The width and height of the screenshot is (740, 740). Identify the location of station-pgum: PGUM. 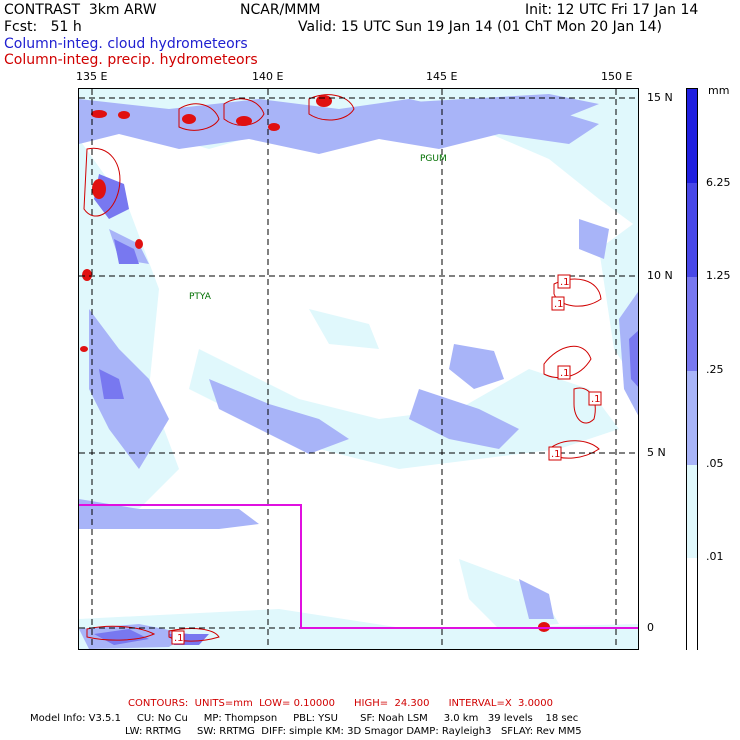
(433, 159).